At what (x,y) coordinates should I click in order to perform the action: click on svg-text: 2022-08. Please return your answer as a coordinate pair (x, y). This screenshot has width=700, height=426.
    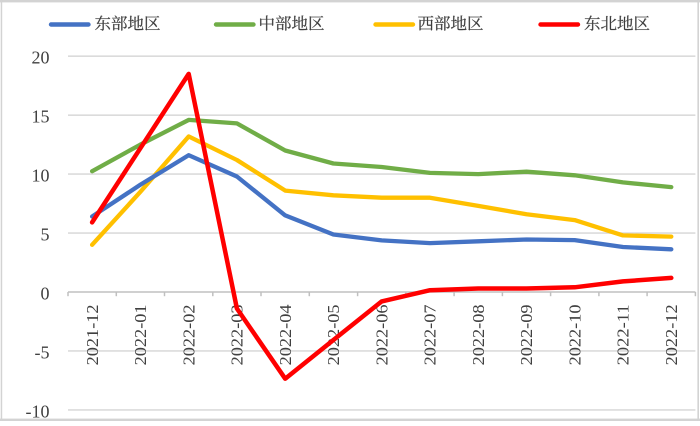
    Looking at the image, I should click on (478, 334).